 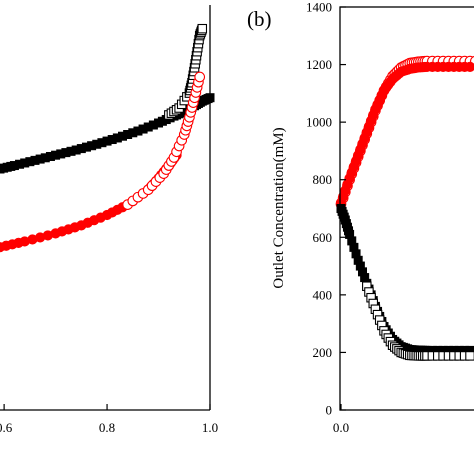 What do you see at coordinates (323, 237) in the screenshot?
I see `panel-b-y-tick-label: 600` at bounding box center [323, 237].